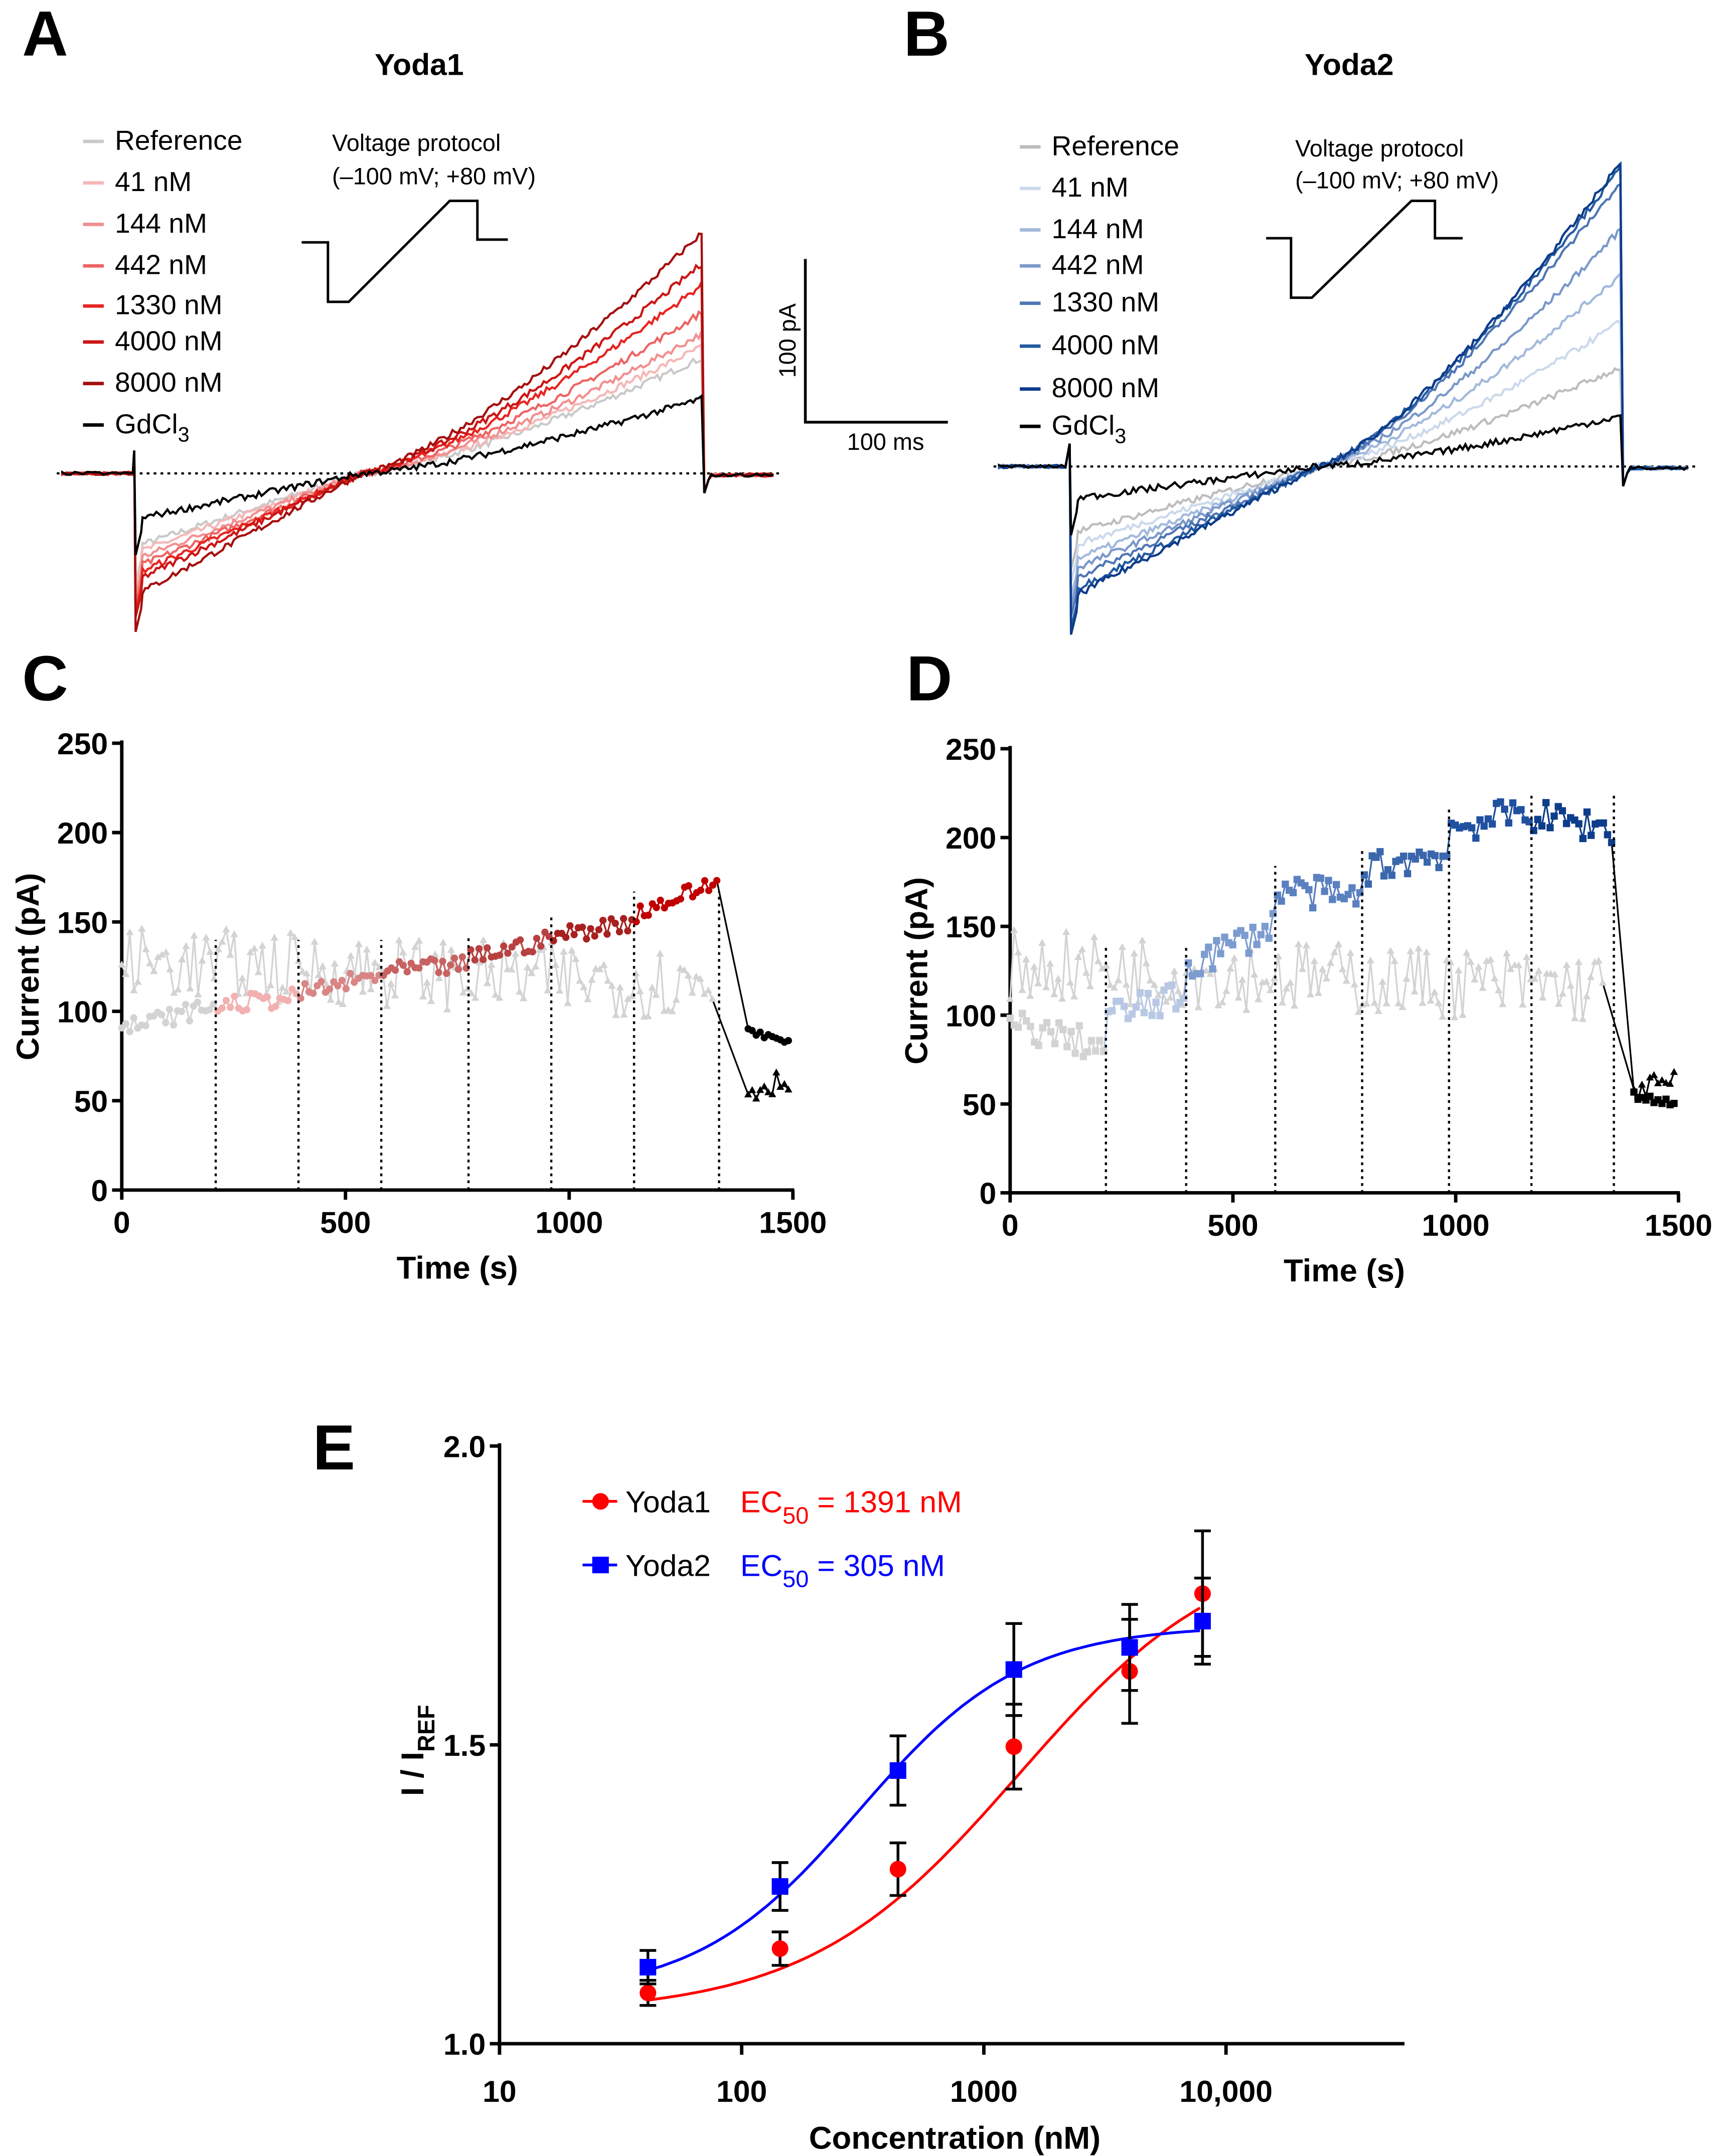  Describe the element at coordinates (1379, 148) in the screenshot. I see `protocol-label-1: Voltage protocol` at that location.